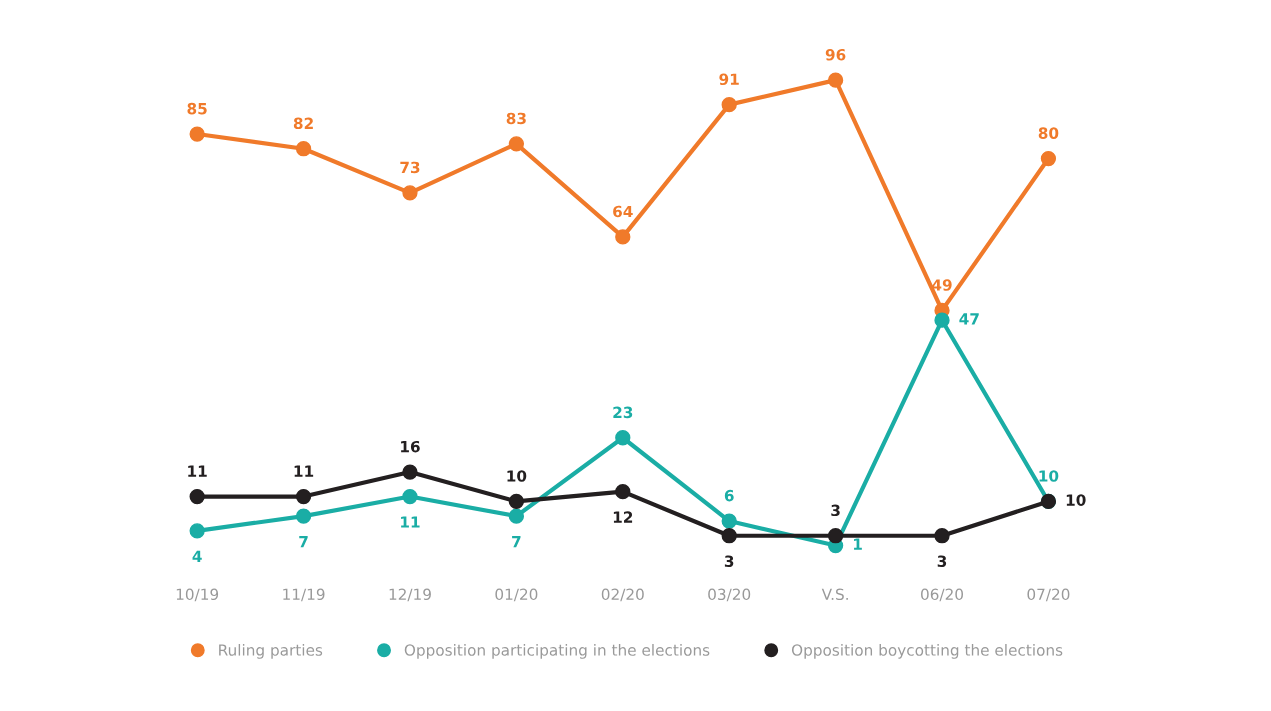 Image resolution: width=1271 pixels, height=711 pixels. Describe the element at coordinates (410, 595) in the screenshot. I see `x-tick-label: 12/19` at that location.